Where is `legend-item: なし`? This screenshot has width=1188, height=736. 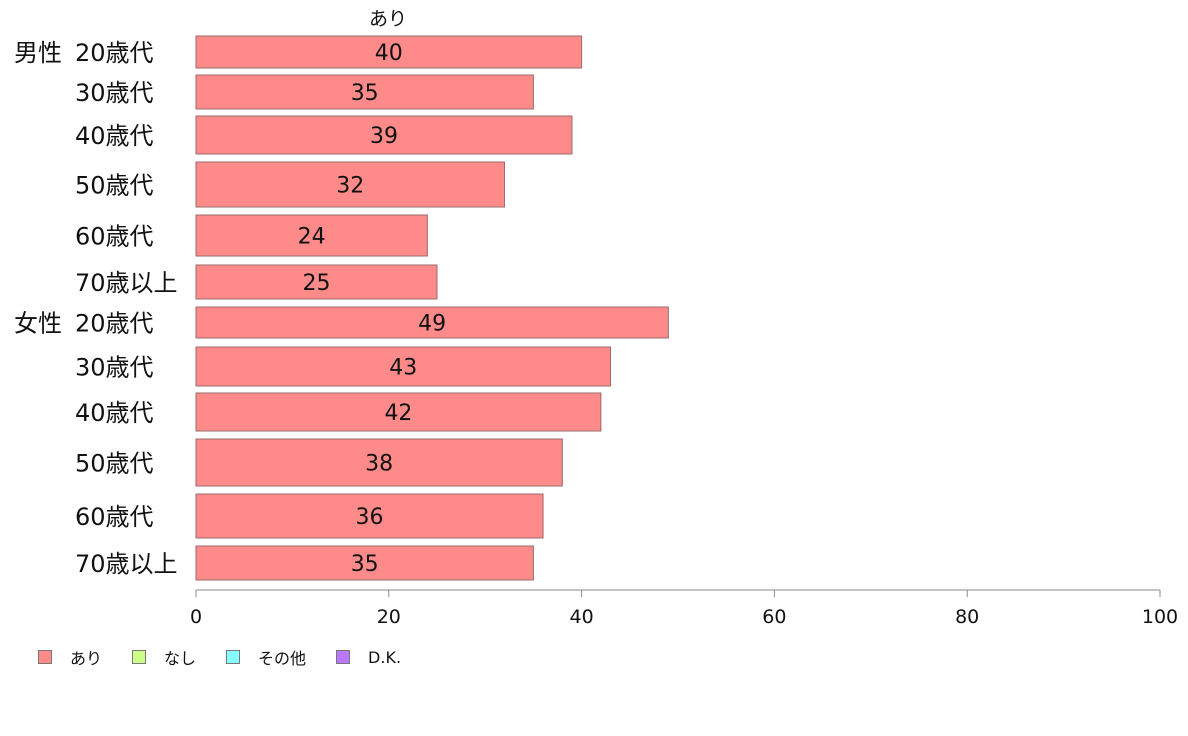
legend-item: なし is located at coordinates (164, 657).